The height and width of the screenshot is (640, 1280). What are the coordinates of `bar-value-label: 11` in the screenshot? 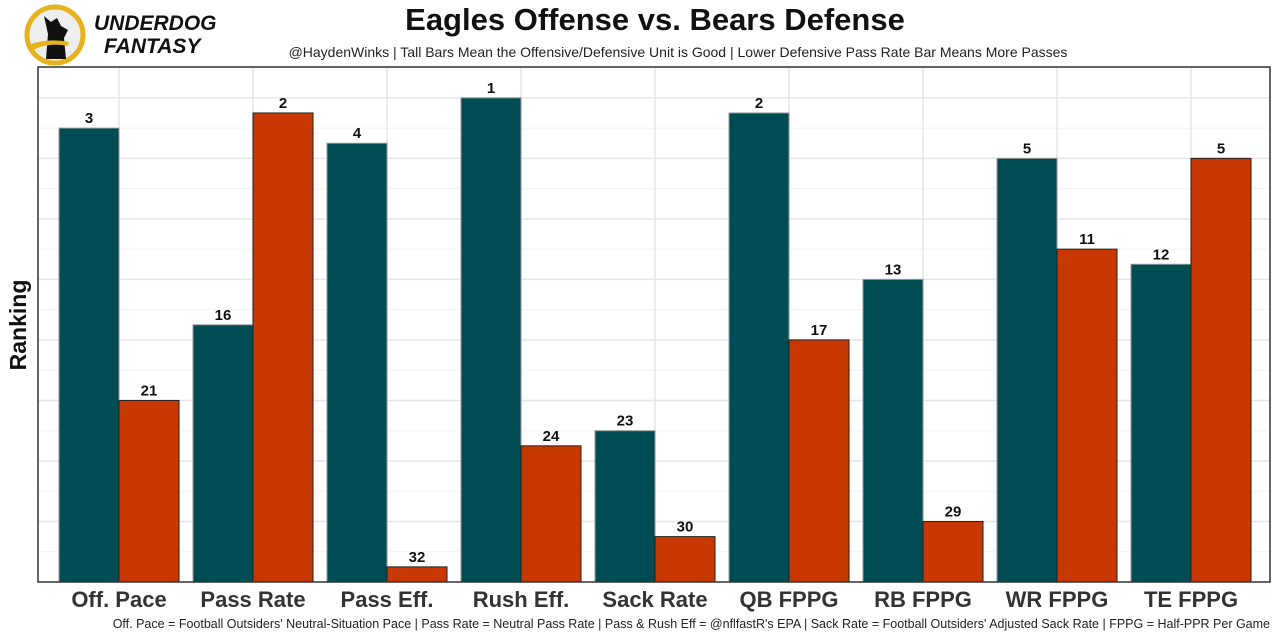 It's located at (1087, 239).